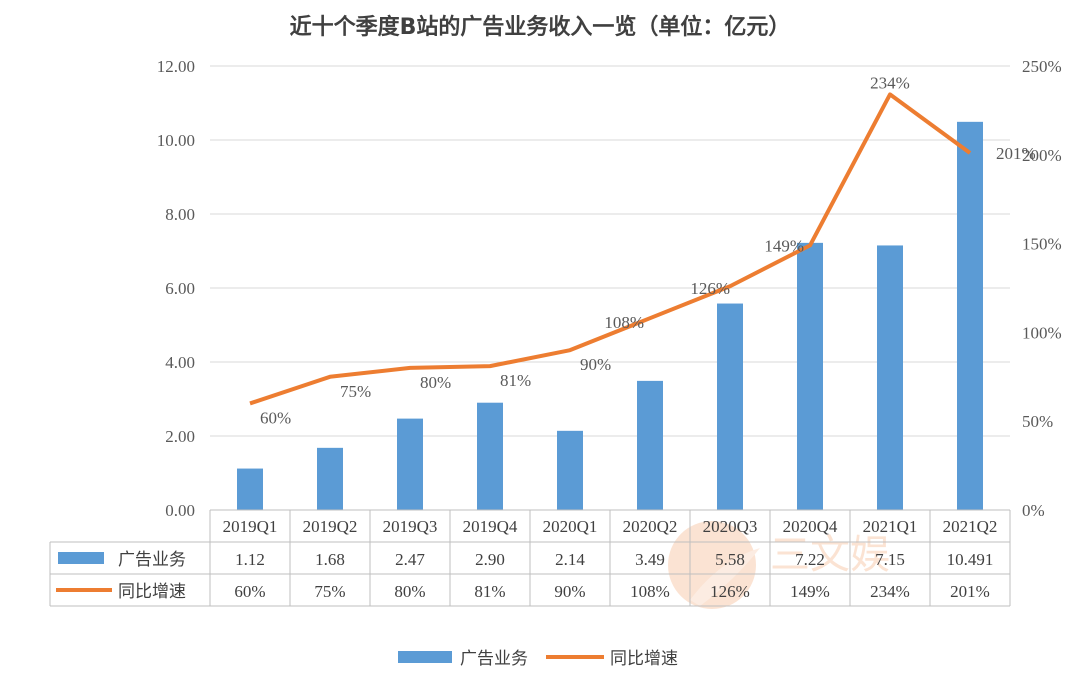  I want to click on y-tick-label: 2.00, so click(180, 436).